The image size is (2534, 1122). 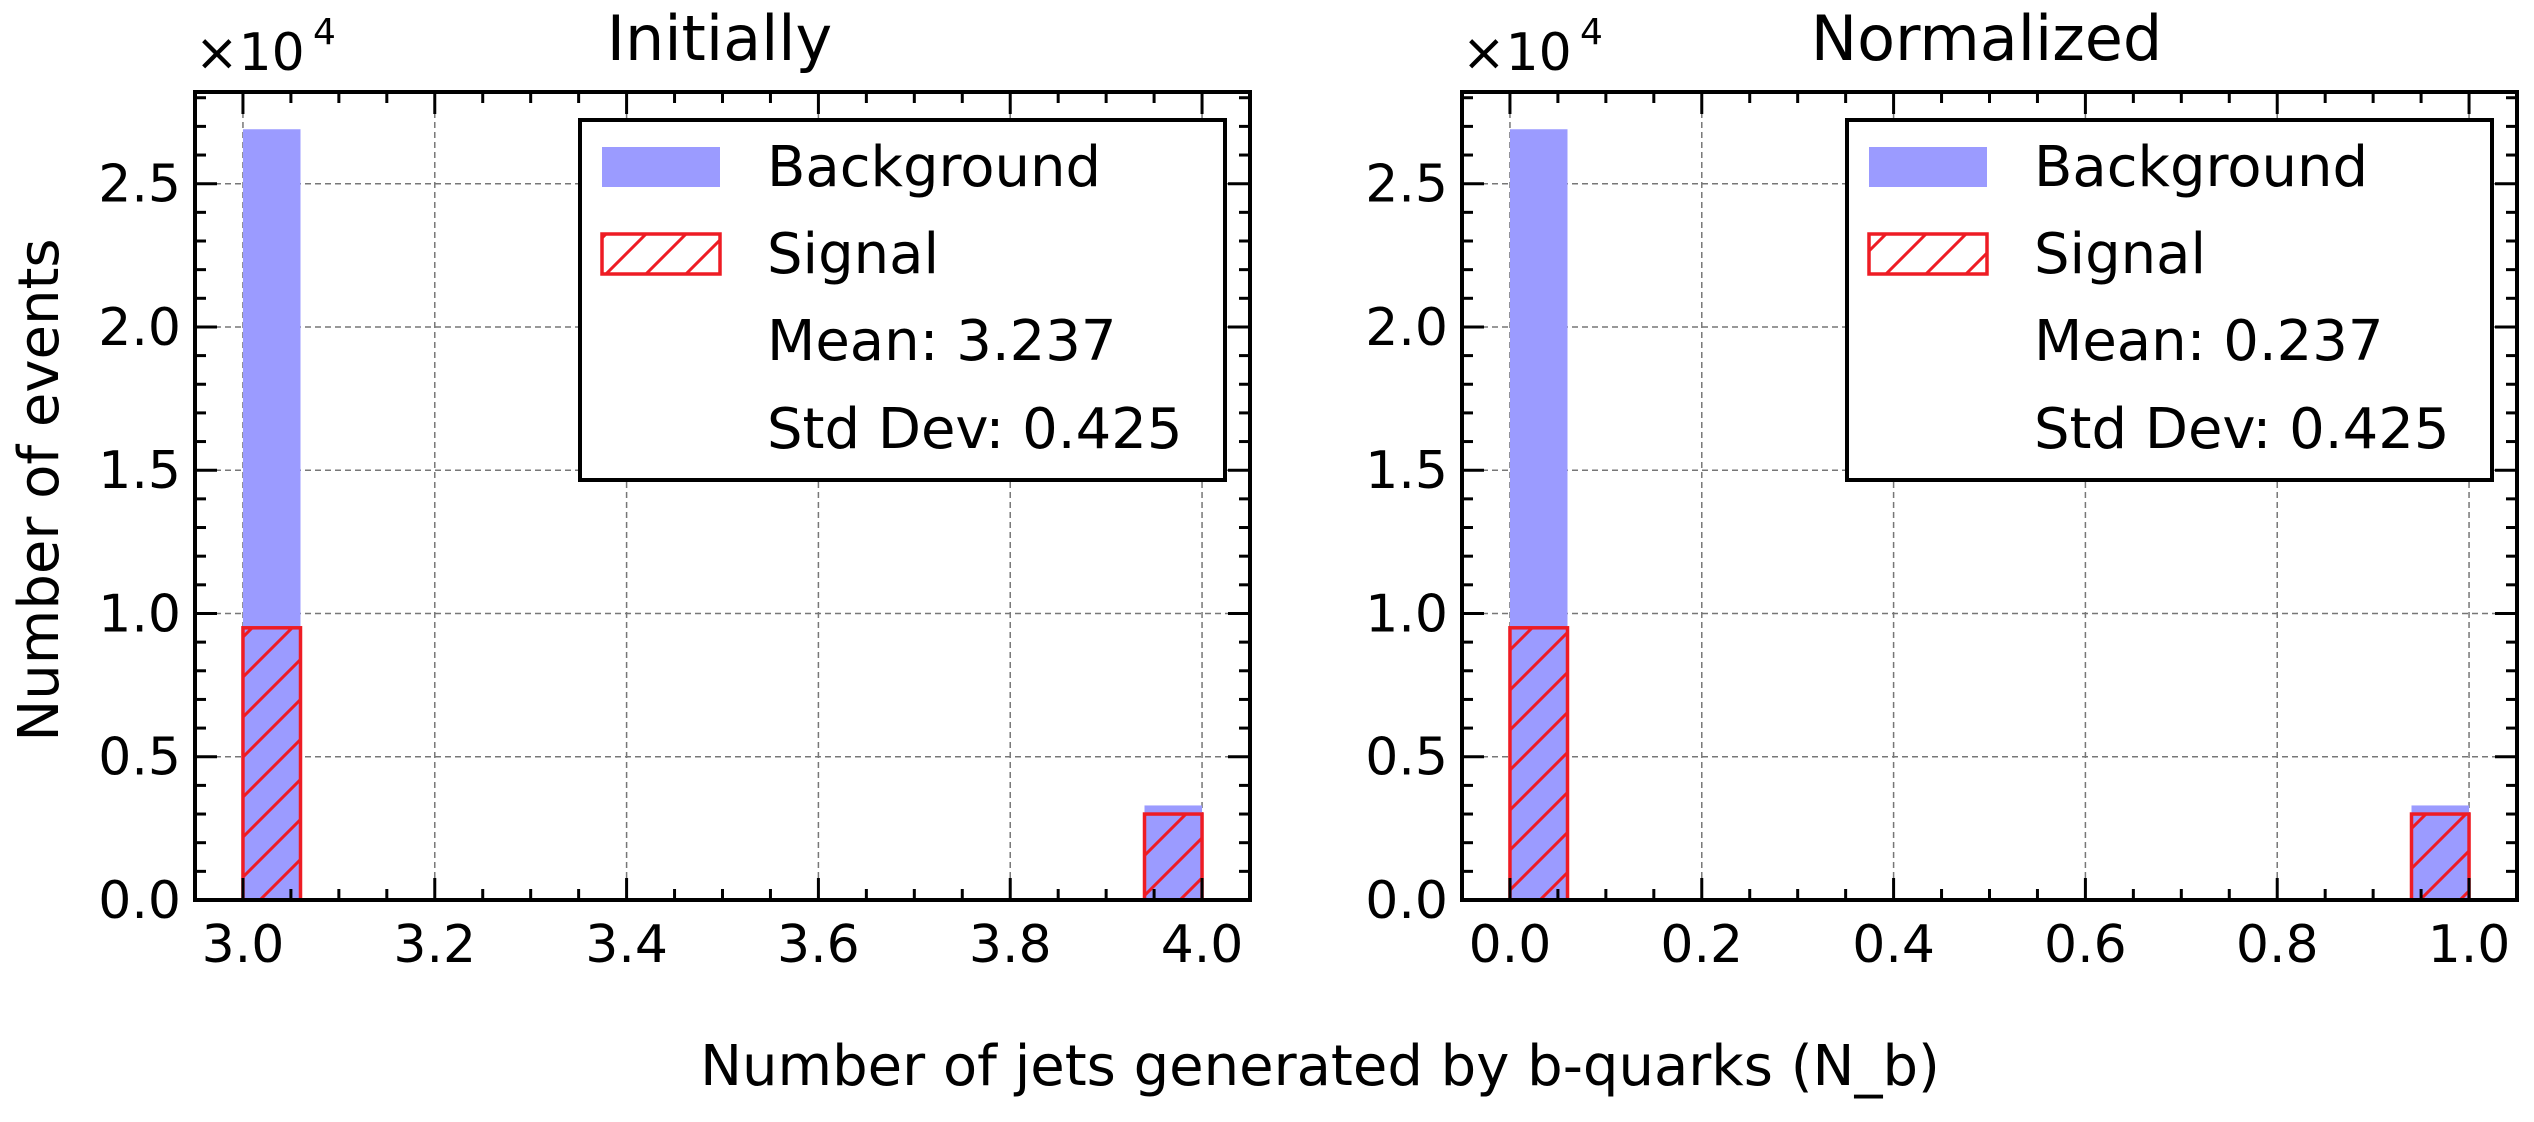 I want to click on panel-1-xtick-label: 3.0, so click(x=243, y=945).